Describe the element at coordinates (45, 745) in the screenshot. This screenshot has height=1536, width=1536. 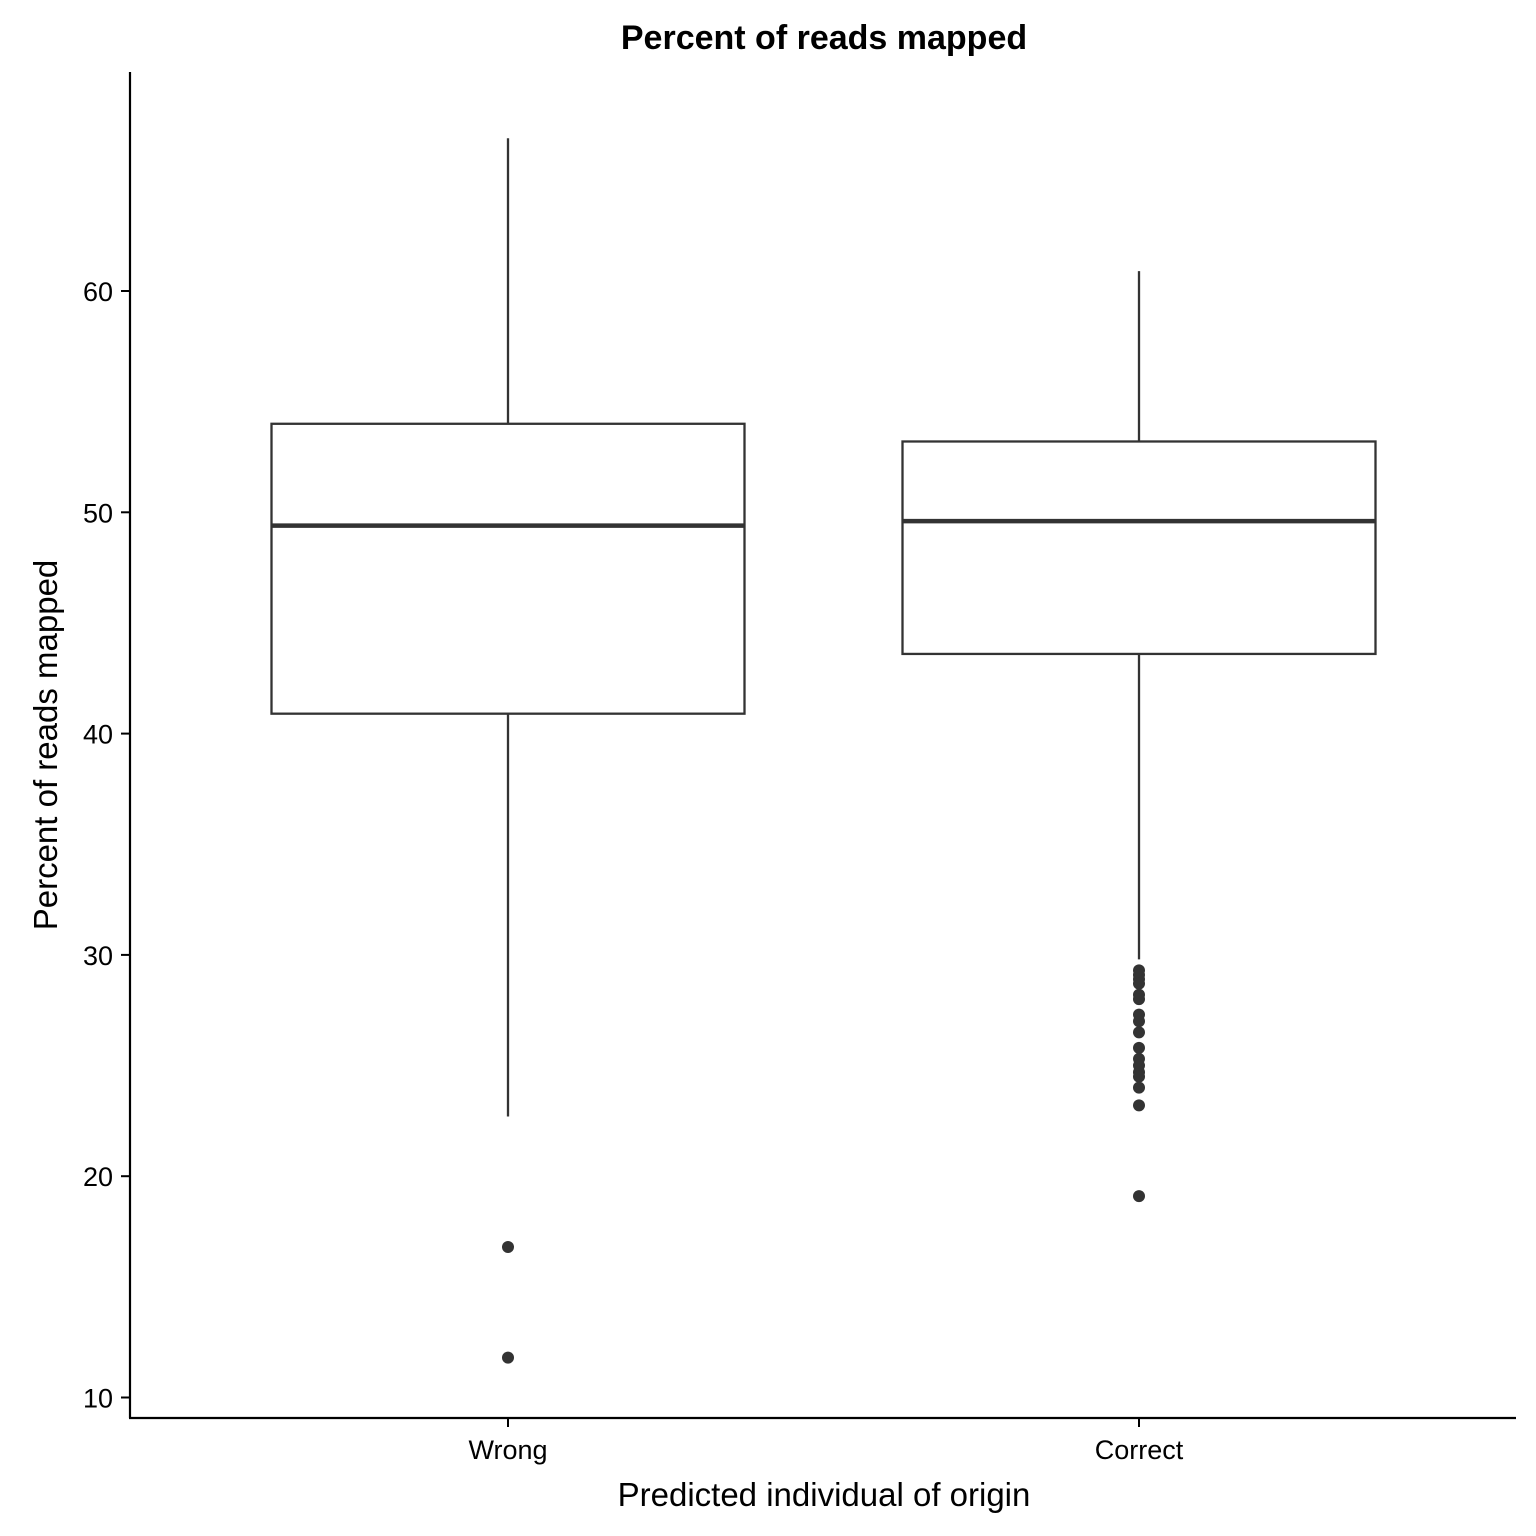
I see `y-axis-title: Percent of reads mapped` at that location.